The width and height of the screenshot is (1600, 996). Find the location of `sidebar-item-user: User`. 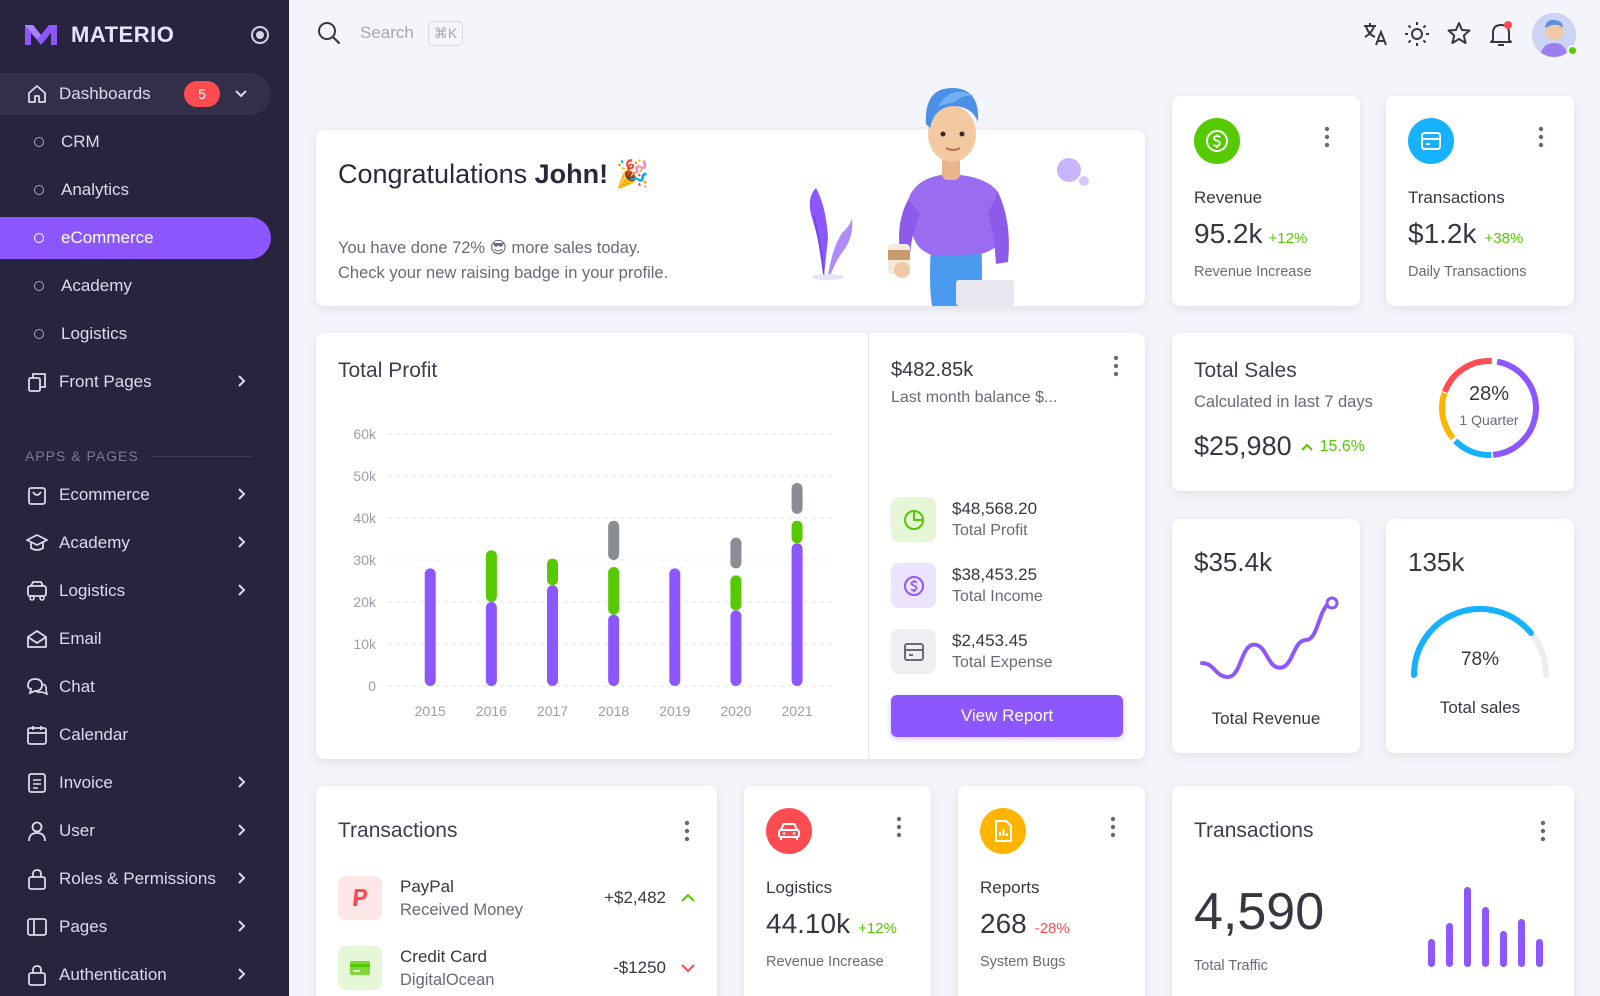

sidebar-item-user: User is located at coordinates (135, 831).